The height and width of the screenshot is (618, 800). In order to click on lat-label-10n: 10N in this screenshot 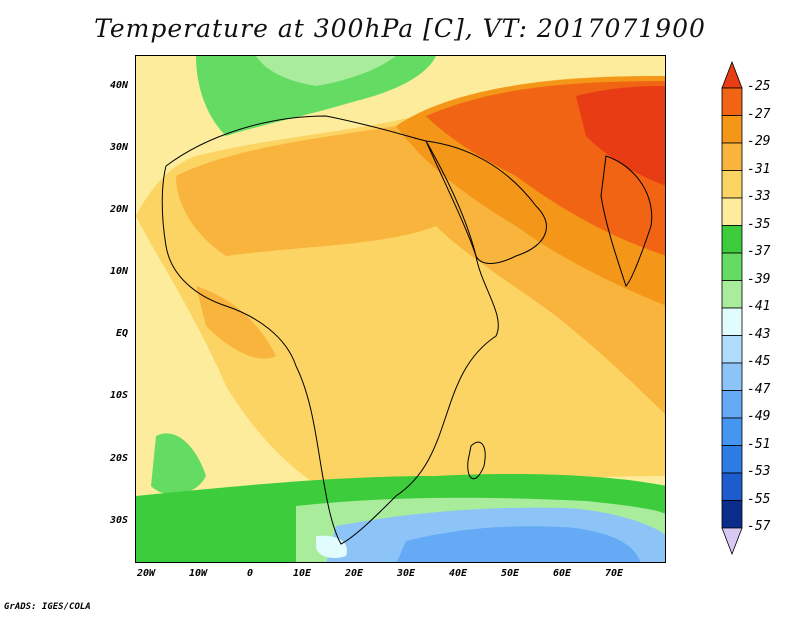, I will do `click(118, 271)`.